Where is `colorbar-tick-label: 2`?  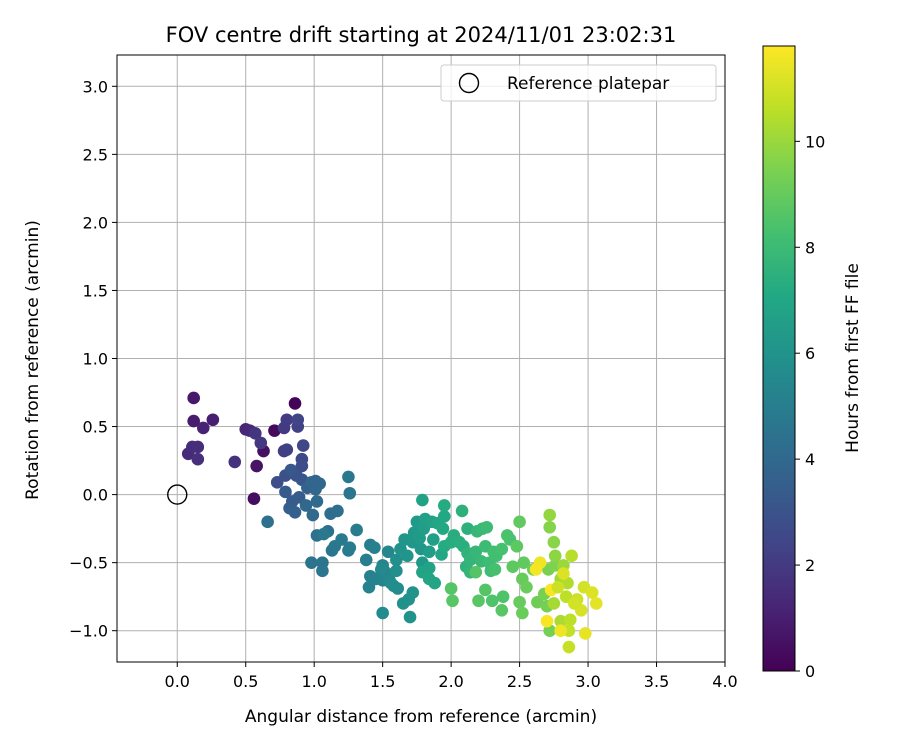
colorbar-tick-label: 2 is located at coordinates (810, 565).